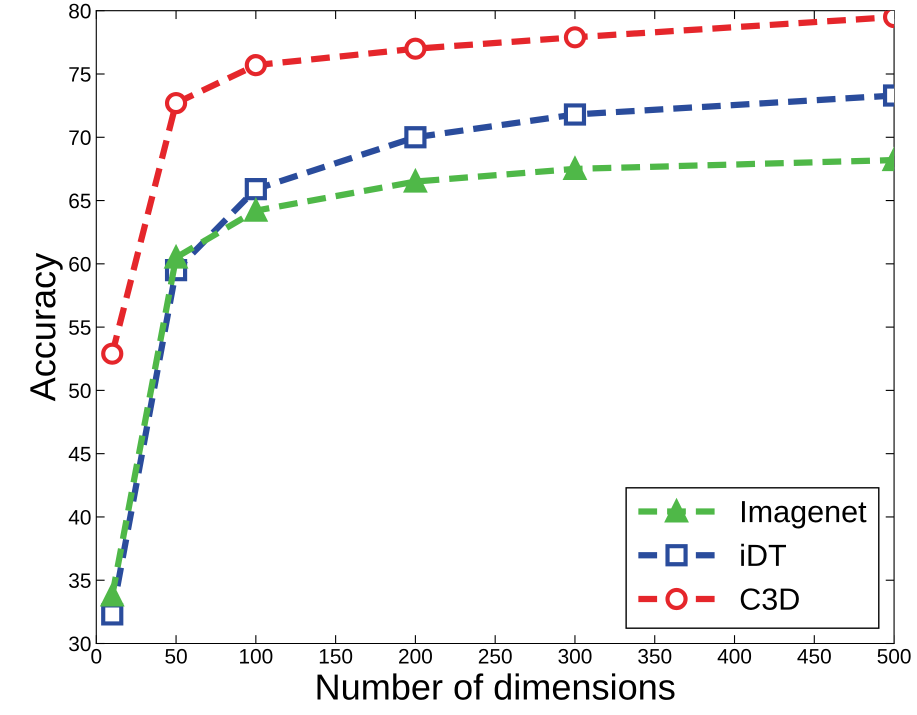 This screenshot has width=917, height=715. Describe the element at coordinates (575, 656) in the screenshot. I see `x-tick-label: 300` at that location.